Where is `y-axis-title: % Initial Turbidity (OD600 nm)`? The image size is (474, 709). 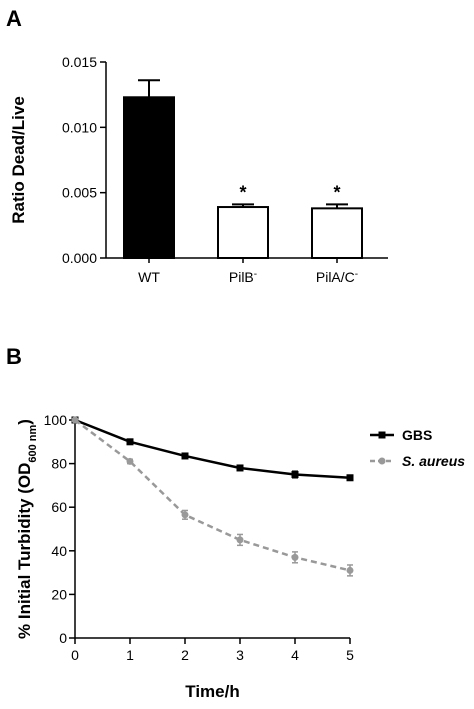
y-axis-title: % Initial Turbidity (OD600 nm) is located at coordinates (27, 529).